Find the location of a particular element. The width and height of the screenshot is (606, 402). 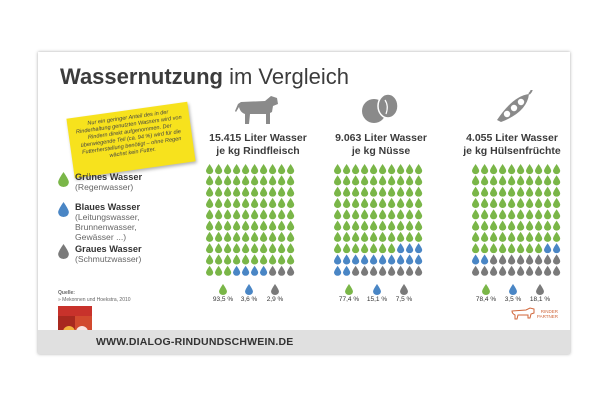

partner-line2: PARTNER is located at coordinates (547, 316).